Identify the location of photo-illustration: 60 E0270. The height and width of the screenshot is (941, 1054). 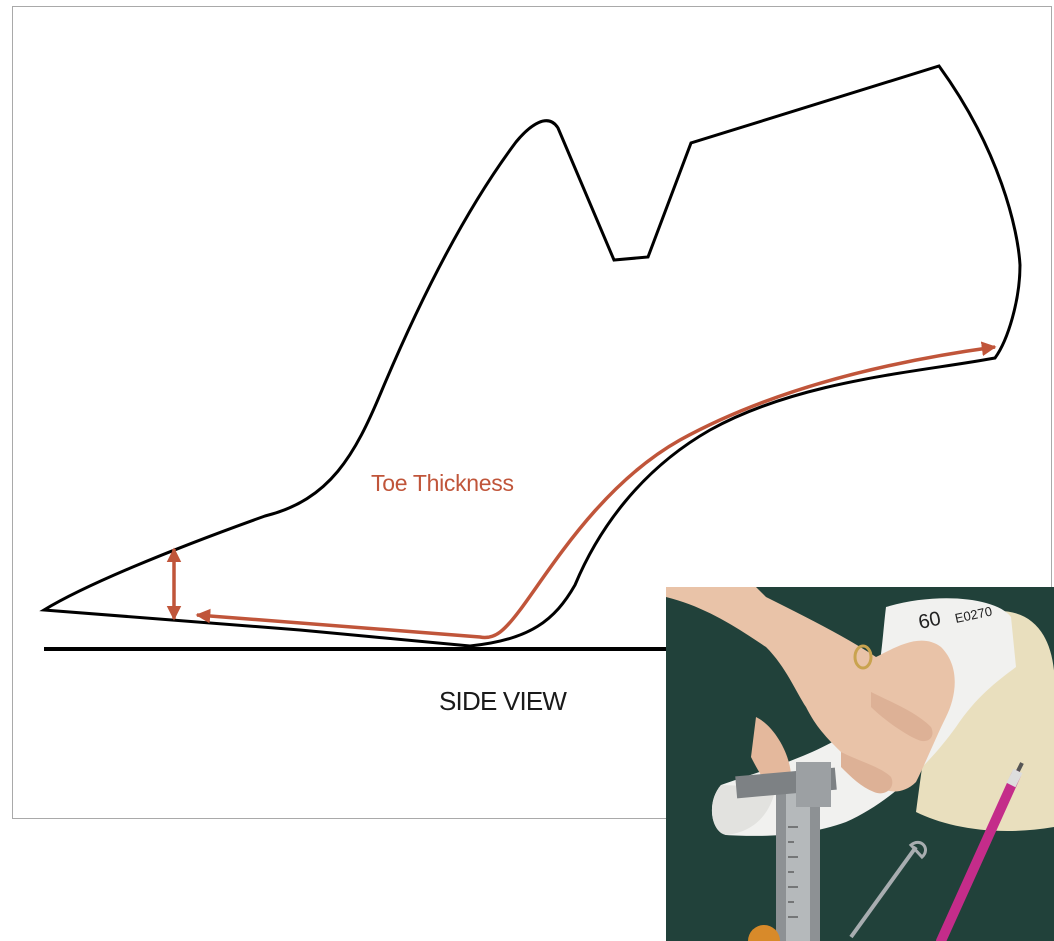
(860, 764).